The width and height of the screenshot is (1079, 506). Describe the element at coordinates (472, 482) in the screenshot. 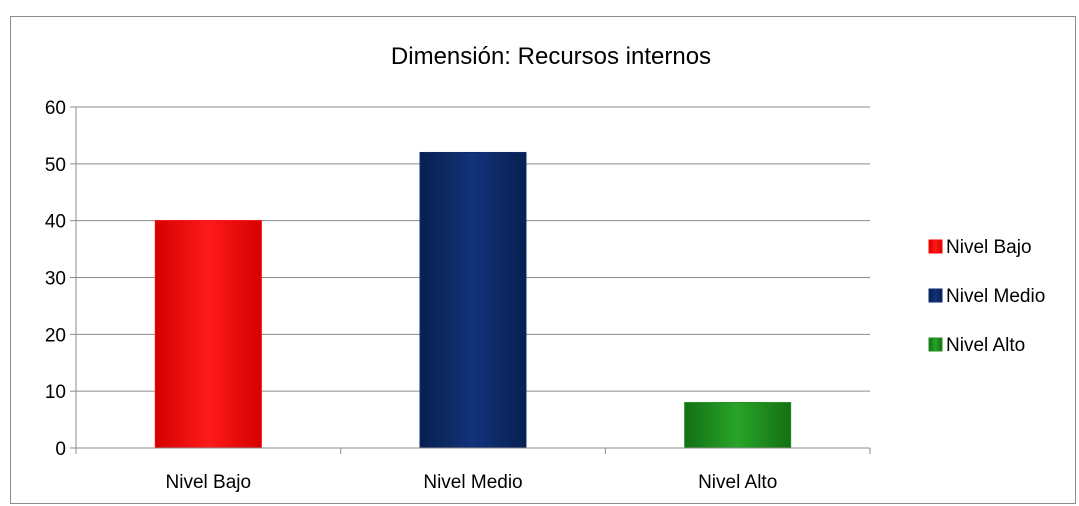

I see `x-tick-label: Nivel Medio` at that location.